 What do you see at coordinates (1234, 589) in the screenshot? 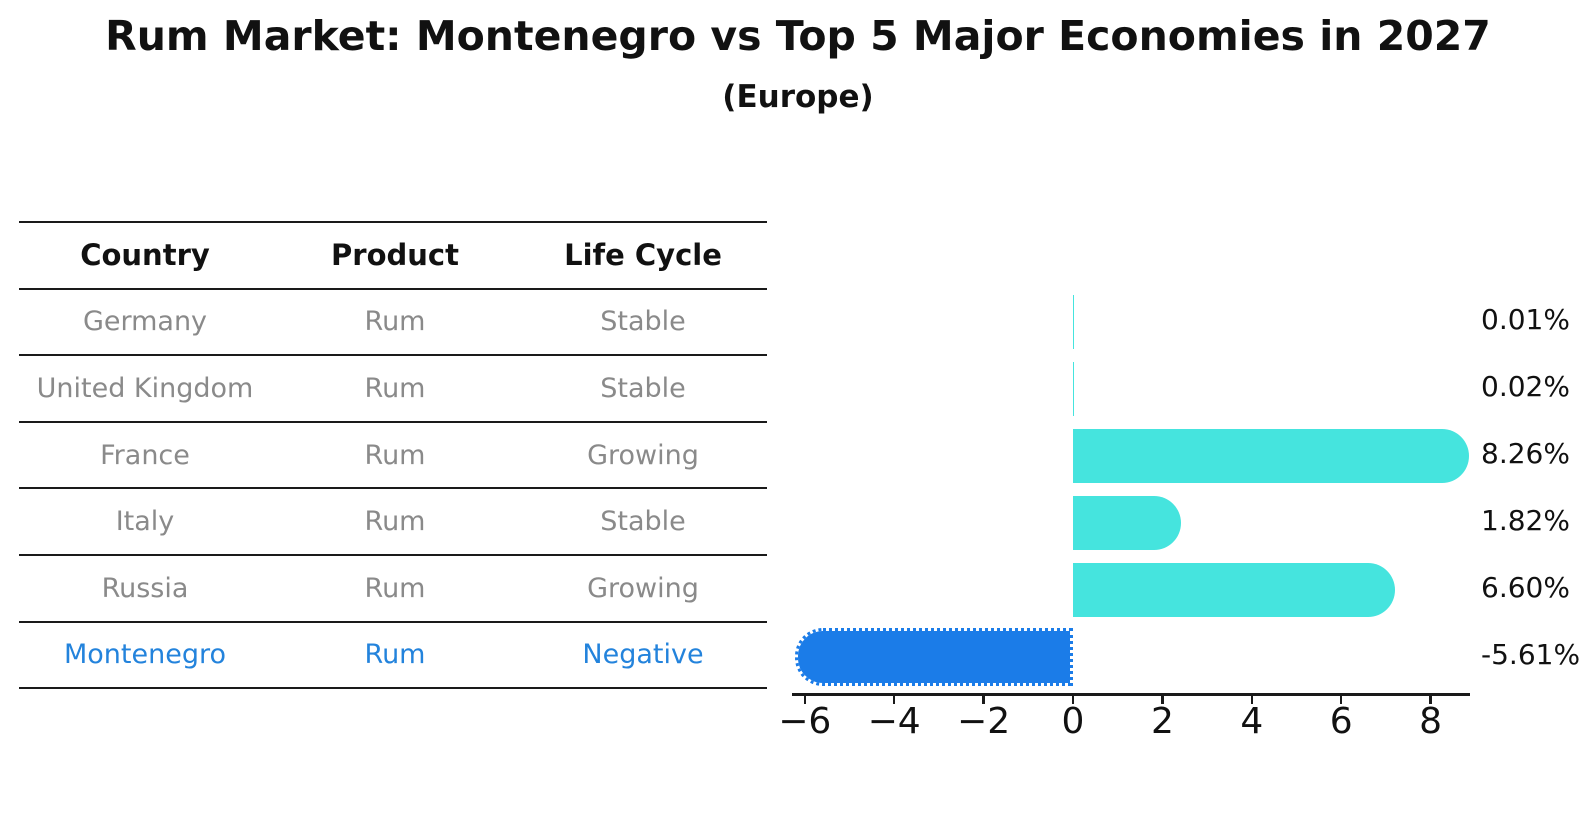
I see `bar-russia` at bounding box center [1234, 589].